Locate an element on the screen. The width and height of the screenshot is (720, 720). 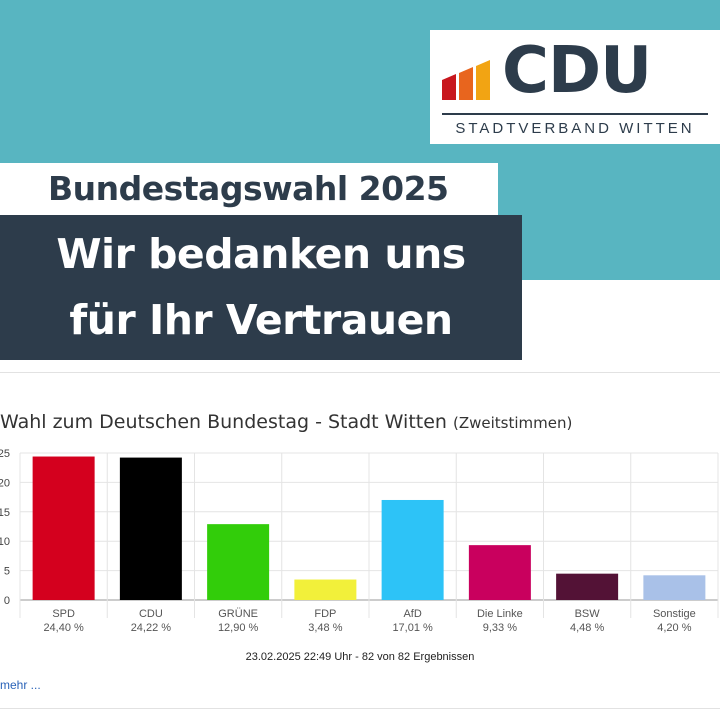
headline-line-2: für Ihr Vertrauen is located at coordinates (261, 320).